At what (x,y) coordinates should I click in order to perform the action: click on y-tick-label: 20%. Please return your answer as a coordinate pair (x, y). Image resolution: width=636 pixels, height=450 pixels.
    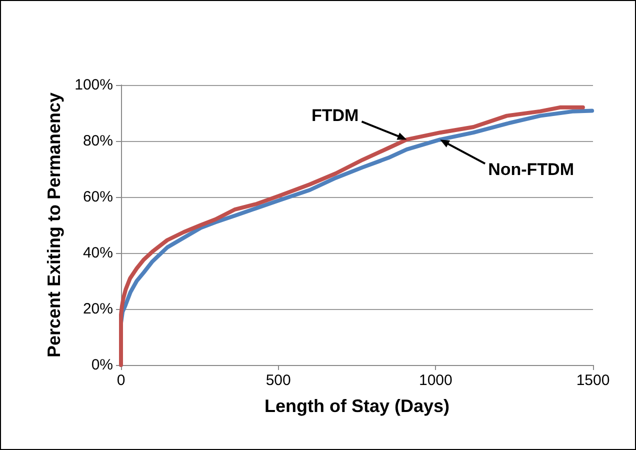
    Looking at the image, I should click on (97, 309).